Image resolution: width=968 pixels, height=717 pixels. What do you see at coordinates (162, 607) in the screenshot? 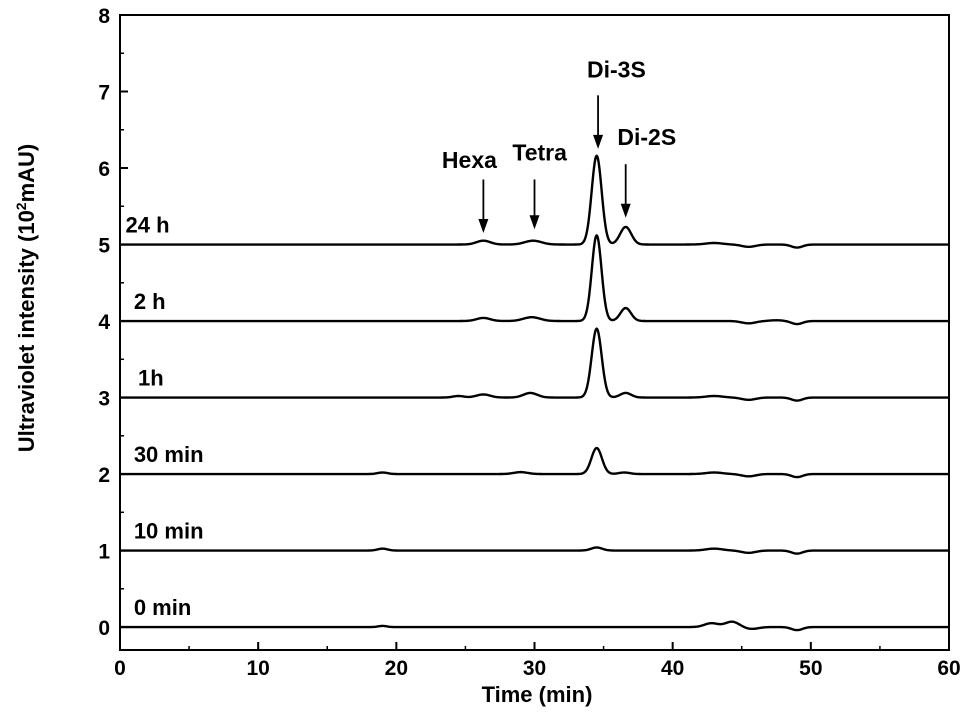
I see `series-label-0: 0 min` at bounding box center [162, 607].